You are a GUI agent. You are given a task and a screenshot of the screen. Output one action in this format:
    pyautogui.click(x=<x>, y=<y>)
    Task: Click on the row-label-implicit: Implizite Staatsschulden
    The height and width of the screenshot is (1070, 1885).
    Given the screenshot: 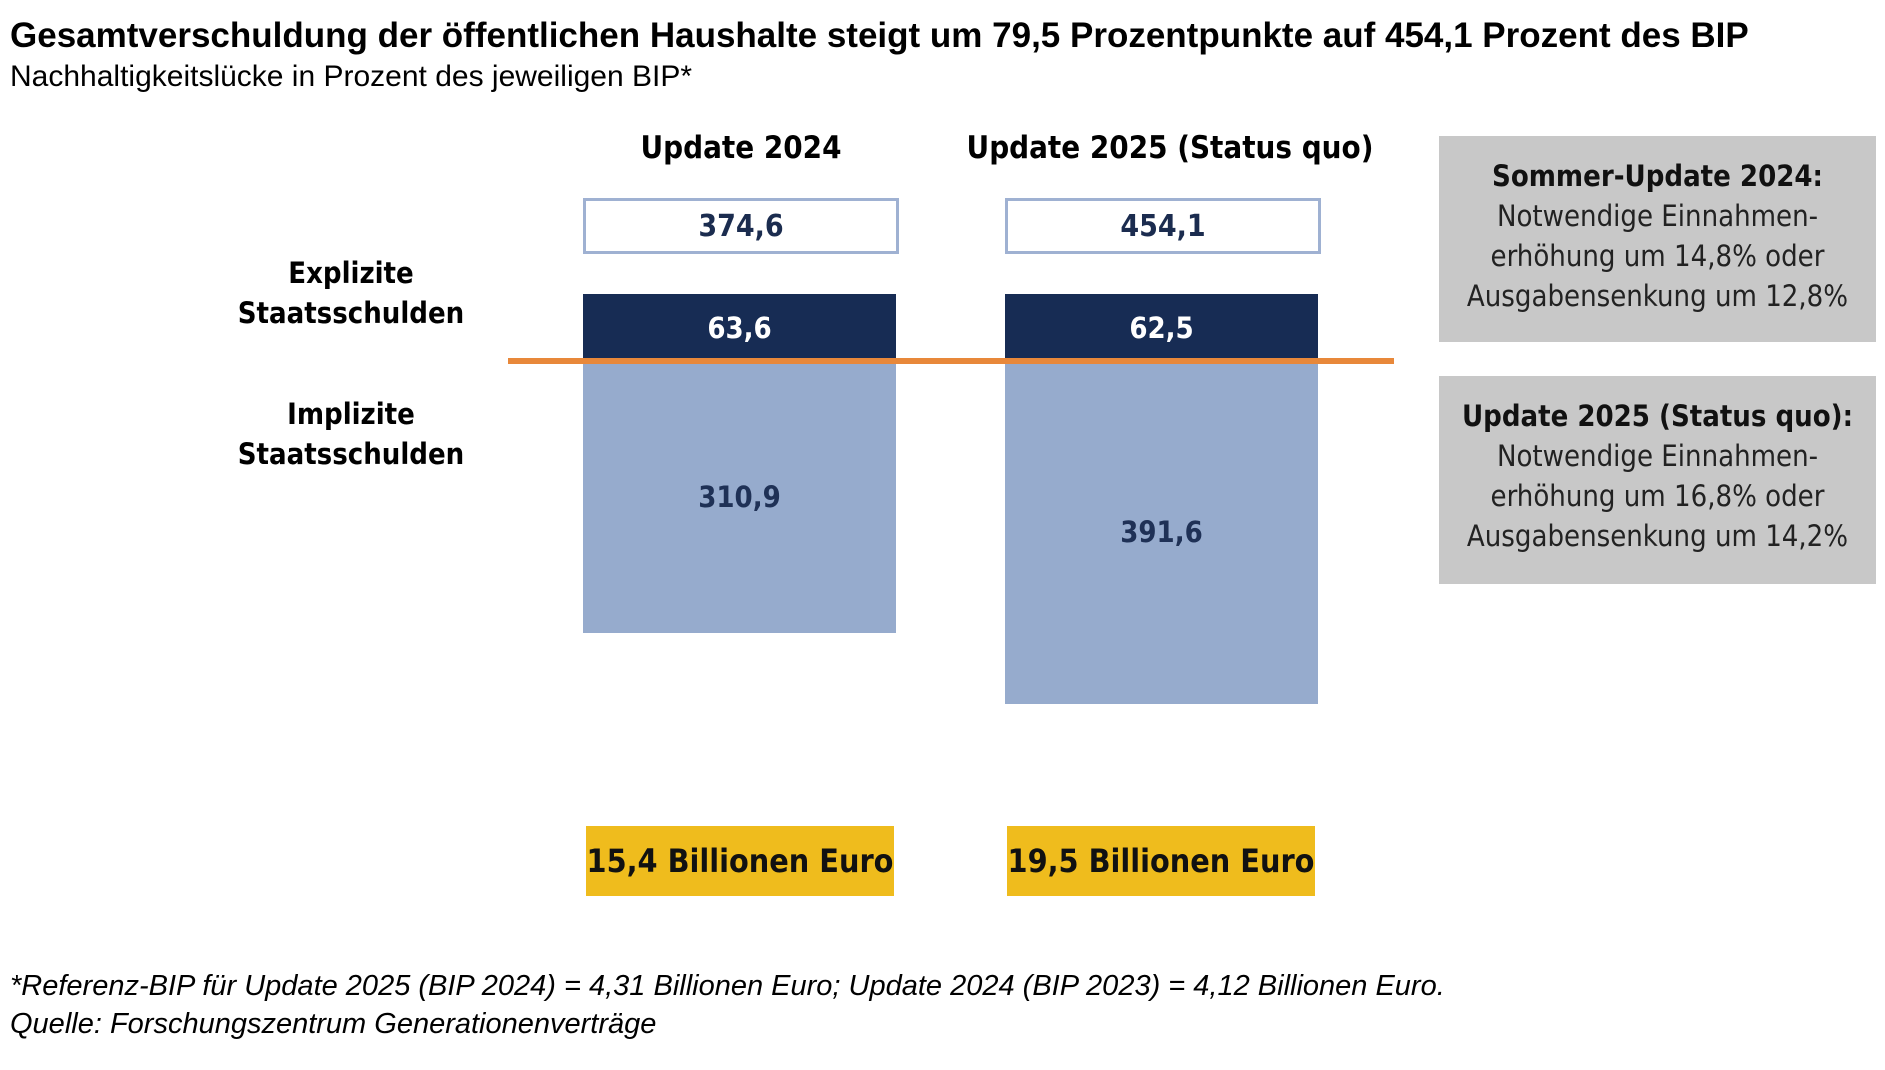 What is the action you would take?
    pyautogui.click(x=351, y=434)
    